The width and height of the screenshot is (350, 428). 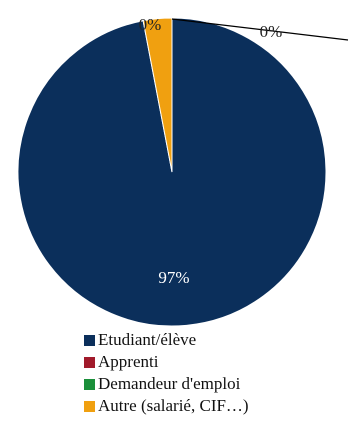 I want to click on legend-swatch-etudiant, so click(x=89, y=340).